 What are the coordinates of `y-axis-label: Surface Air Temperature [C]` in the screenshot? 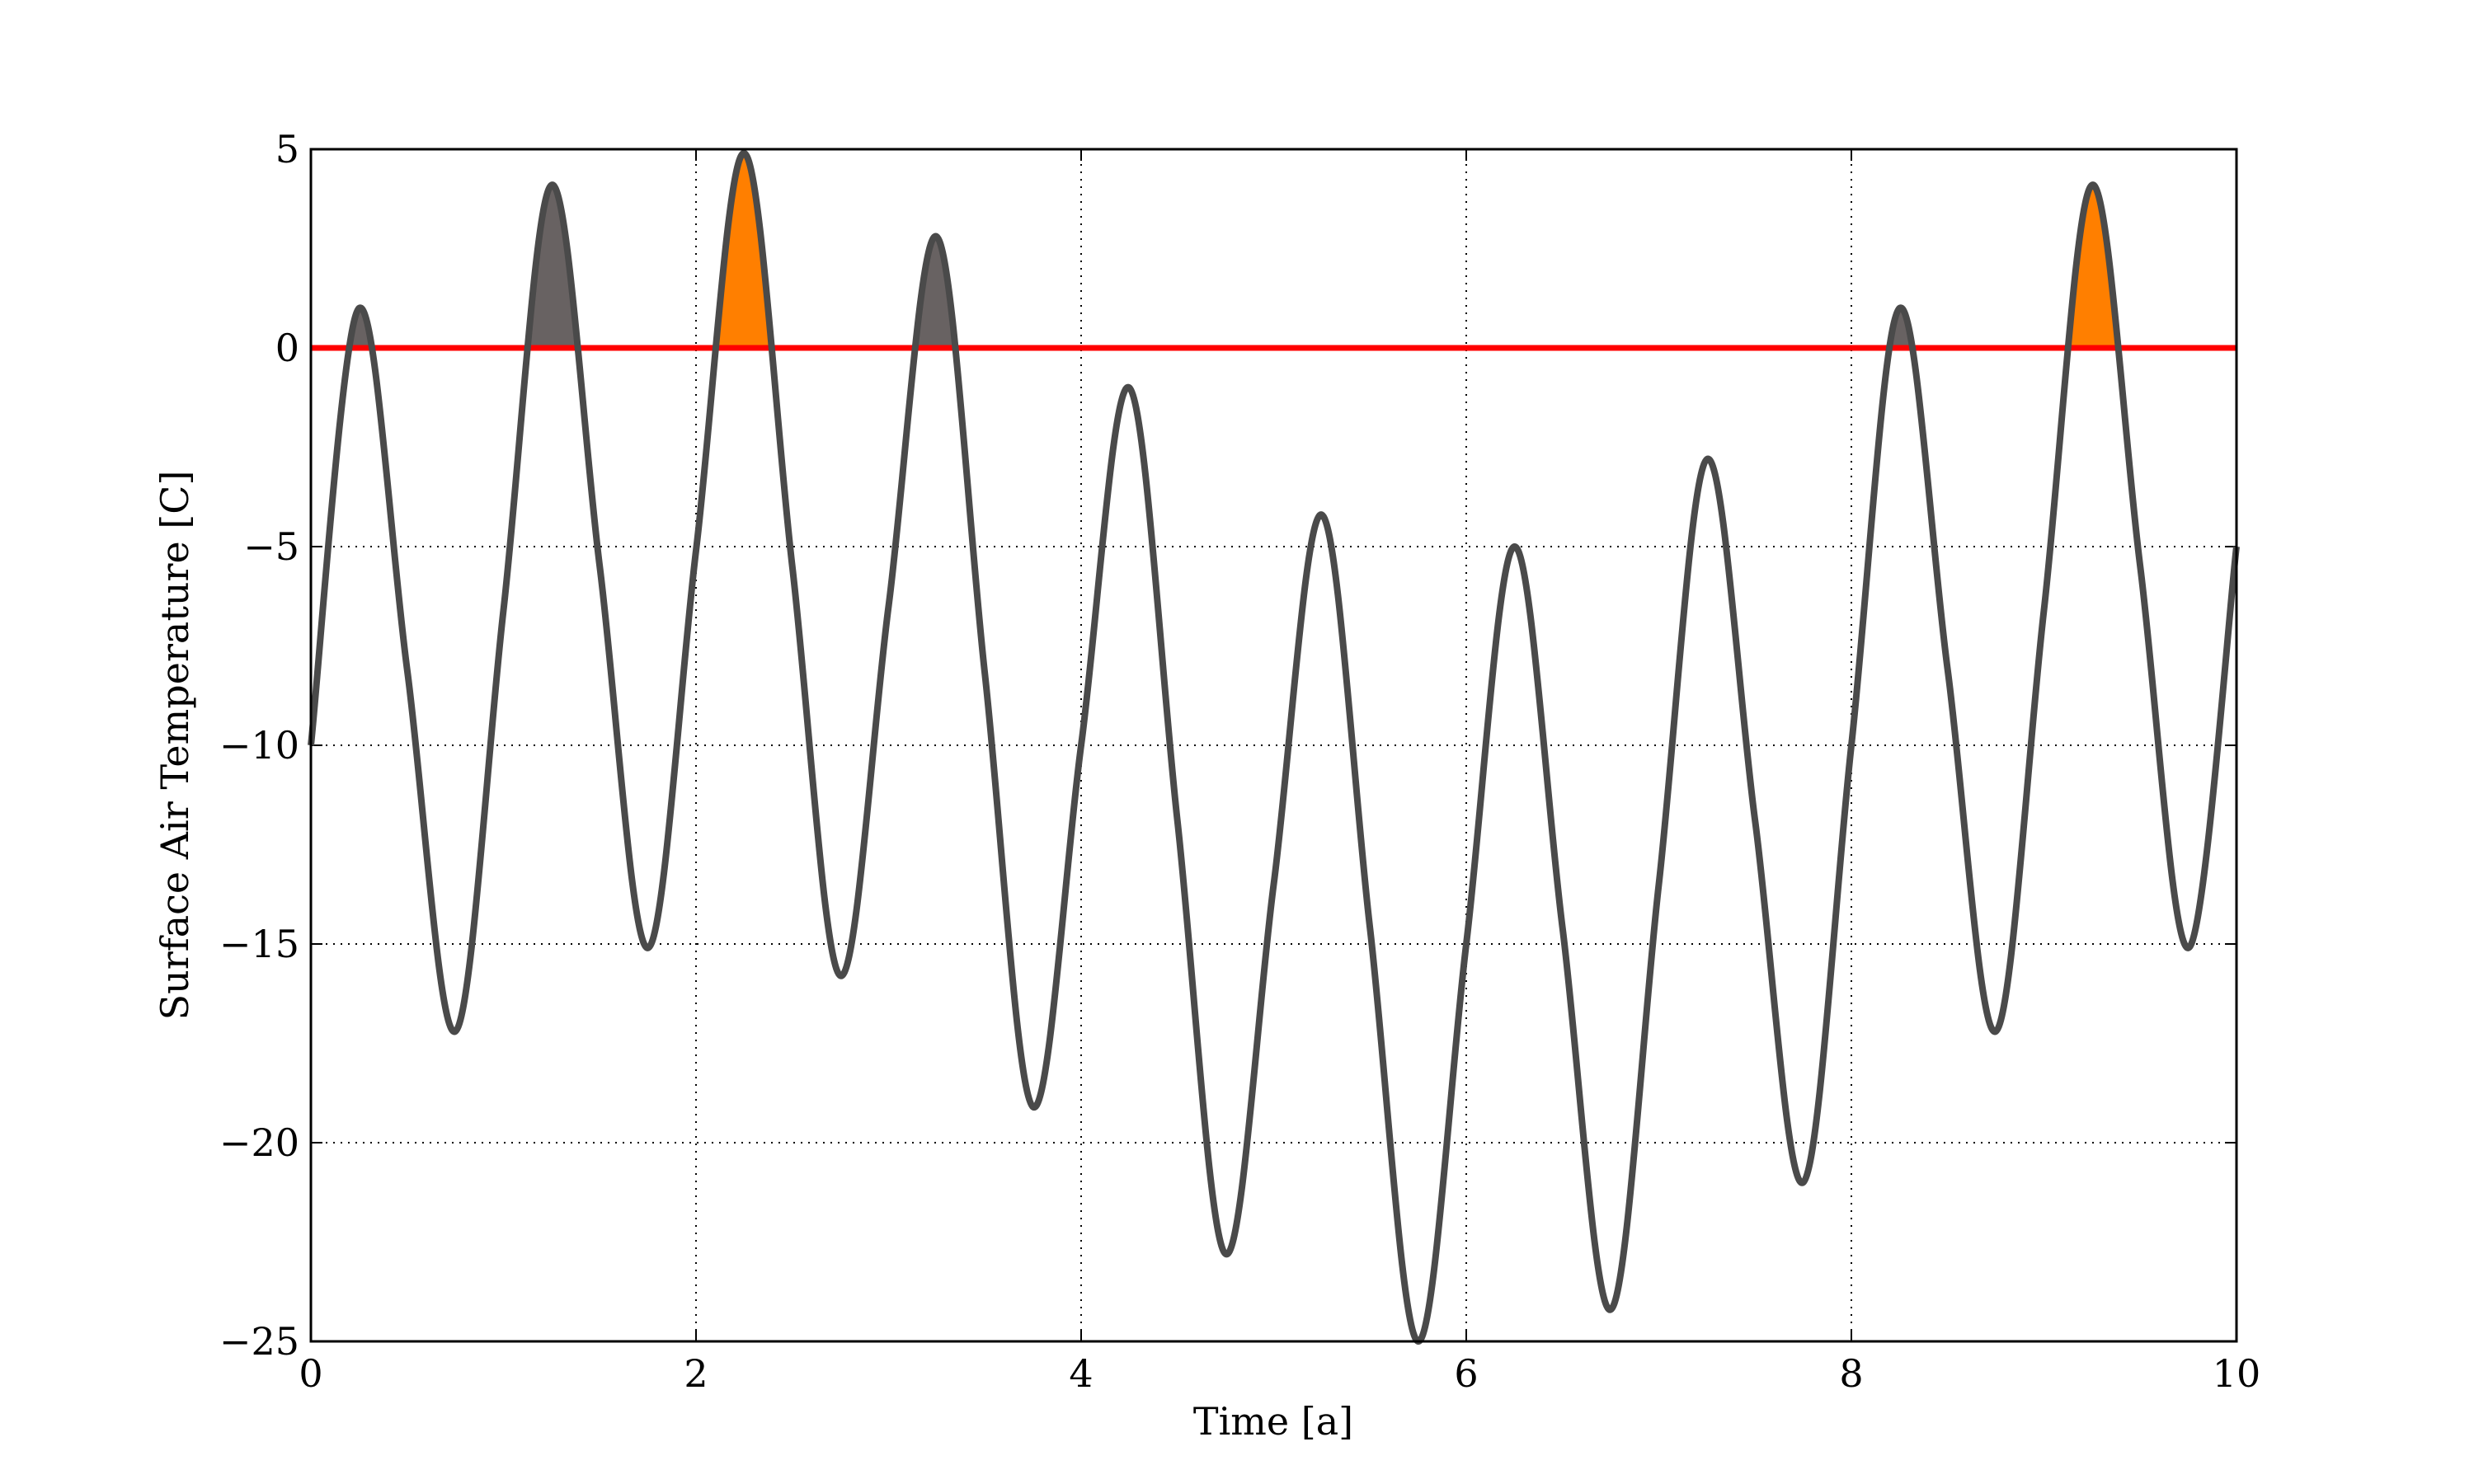 It's located at (175, 746).